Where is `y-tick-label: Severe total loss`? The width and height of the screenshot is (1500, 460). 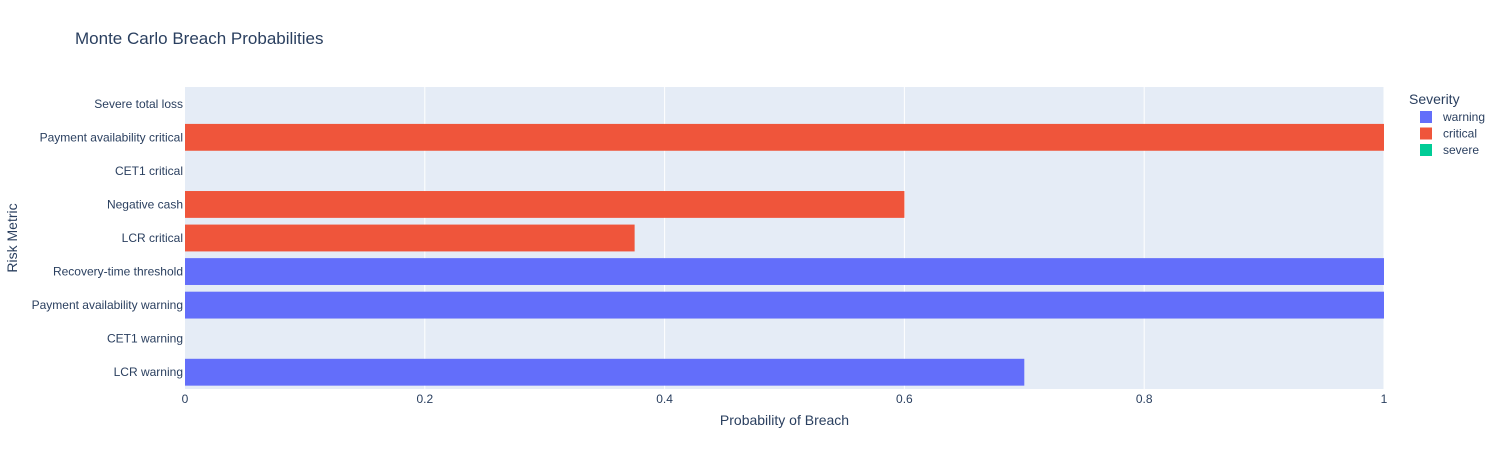
y-tick-label: Severe total loss is located at coordinates (138, 104).